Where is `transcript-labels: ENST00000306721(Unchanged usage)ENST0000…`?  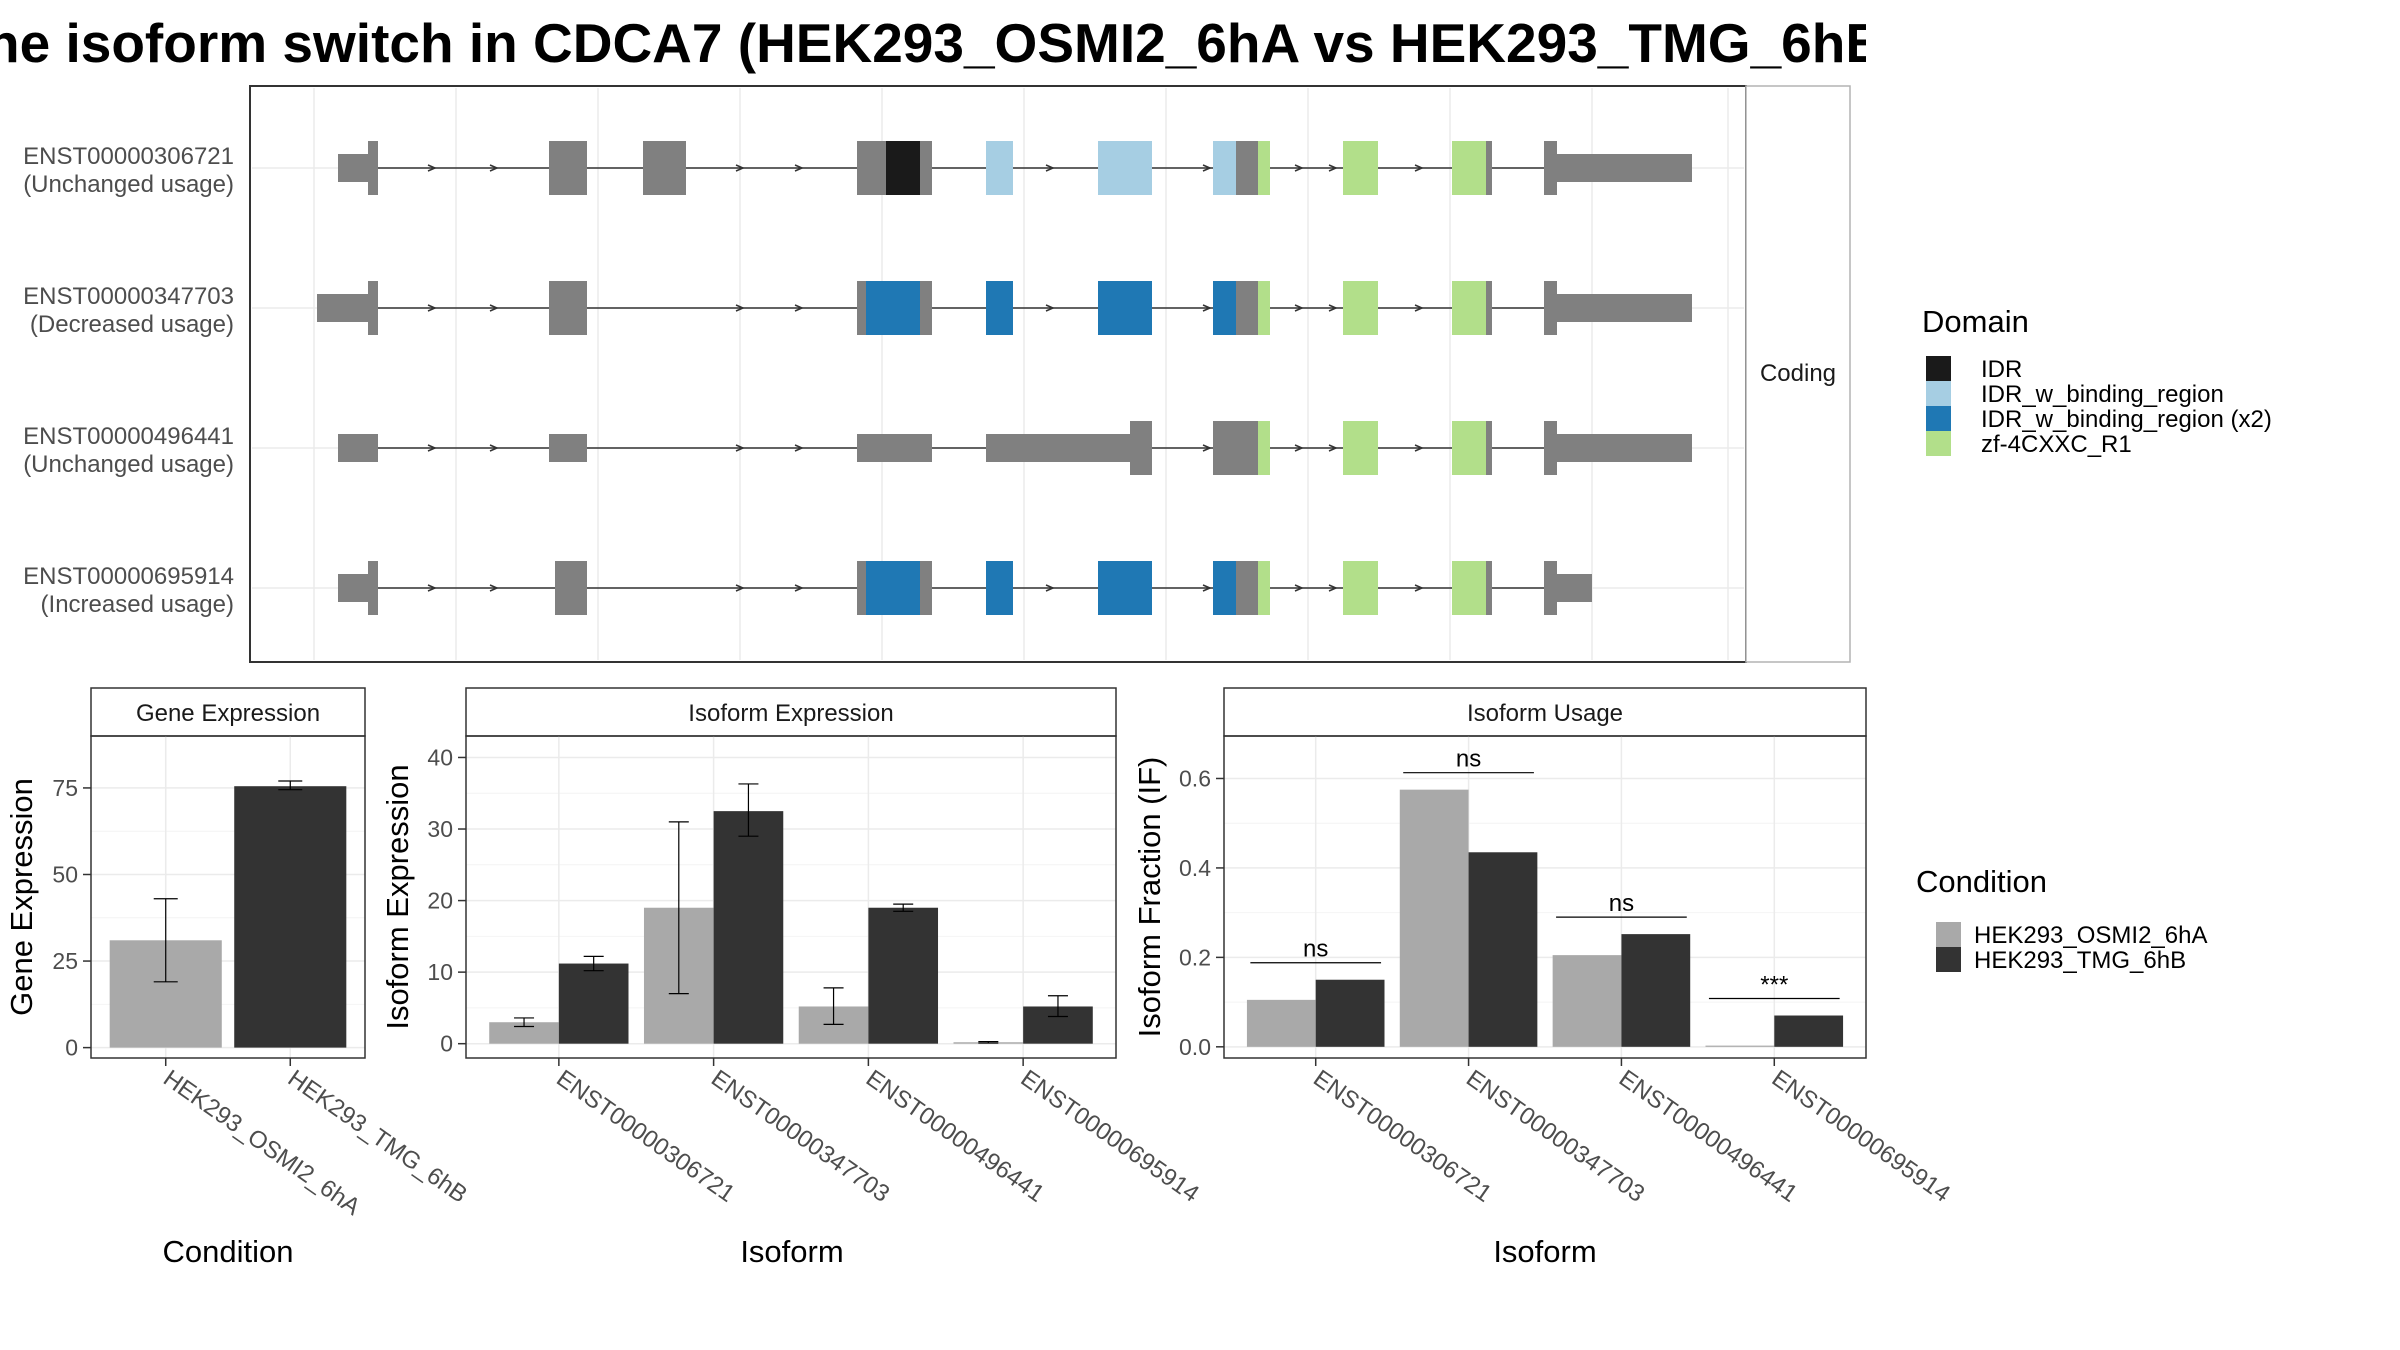
transcript-labels: ENST00000306721(Unchanged usage)ENST0000… is located at coordinates (128, 380).